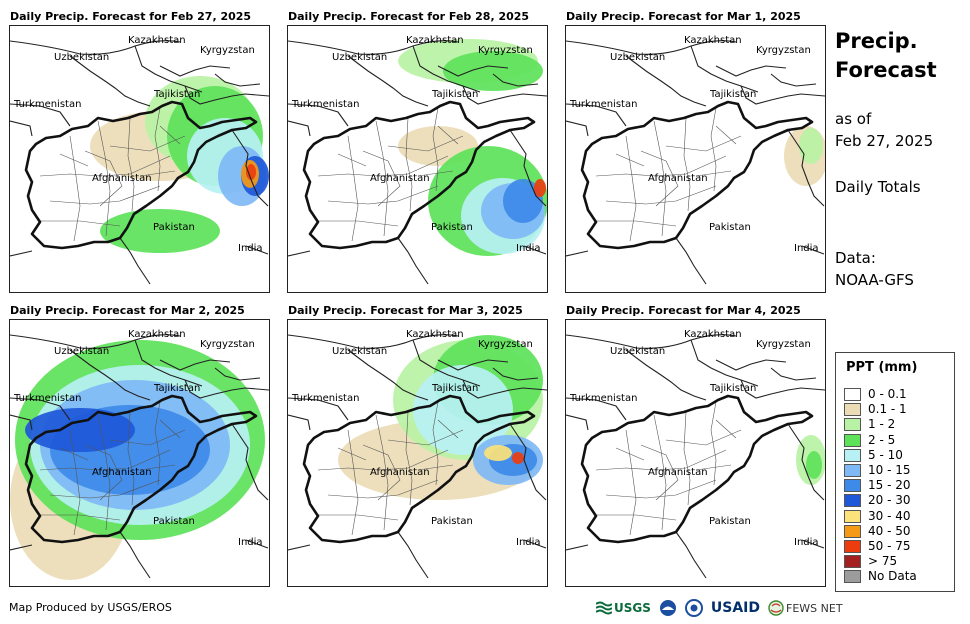 The image size is (970, 624). What do you see at coordinates (869, 424) in the screenshot?
I see `legend-item: 1 - 2` at bounding box center [869, 424].